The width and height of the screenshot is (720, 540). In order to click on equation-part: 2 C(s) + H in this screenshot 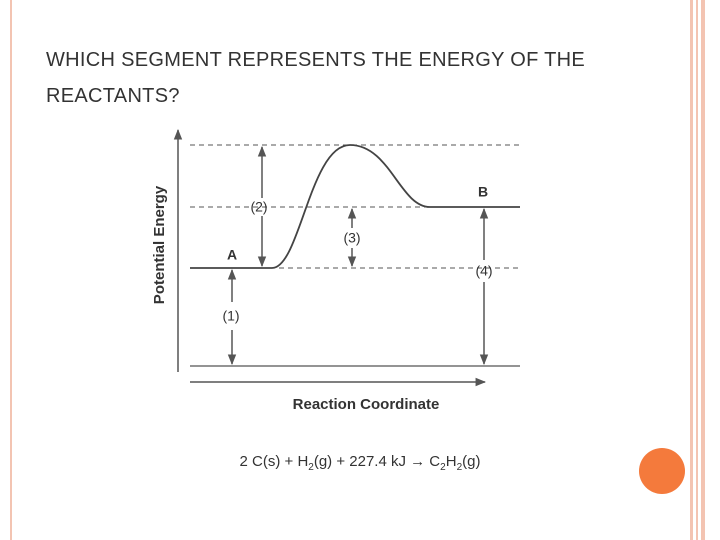, I will do `click(274, 461)`.